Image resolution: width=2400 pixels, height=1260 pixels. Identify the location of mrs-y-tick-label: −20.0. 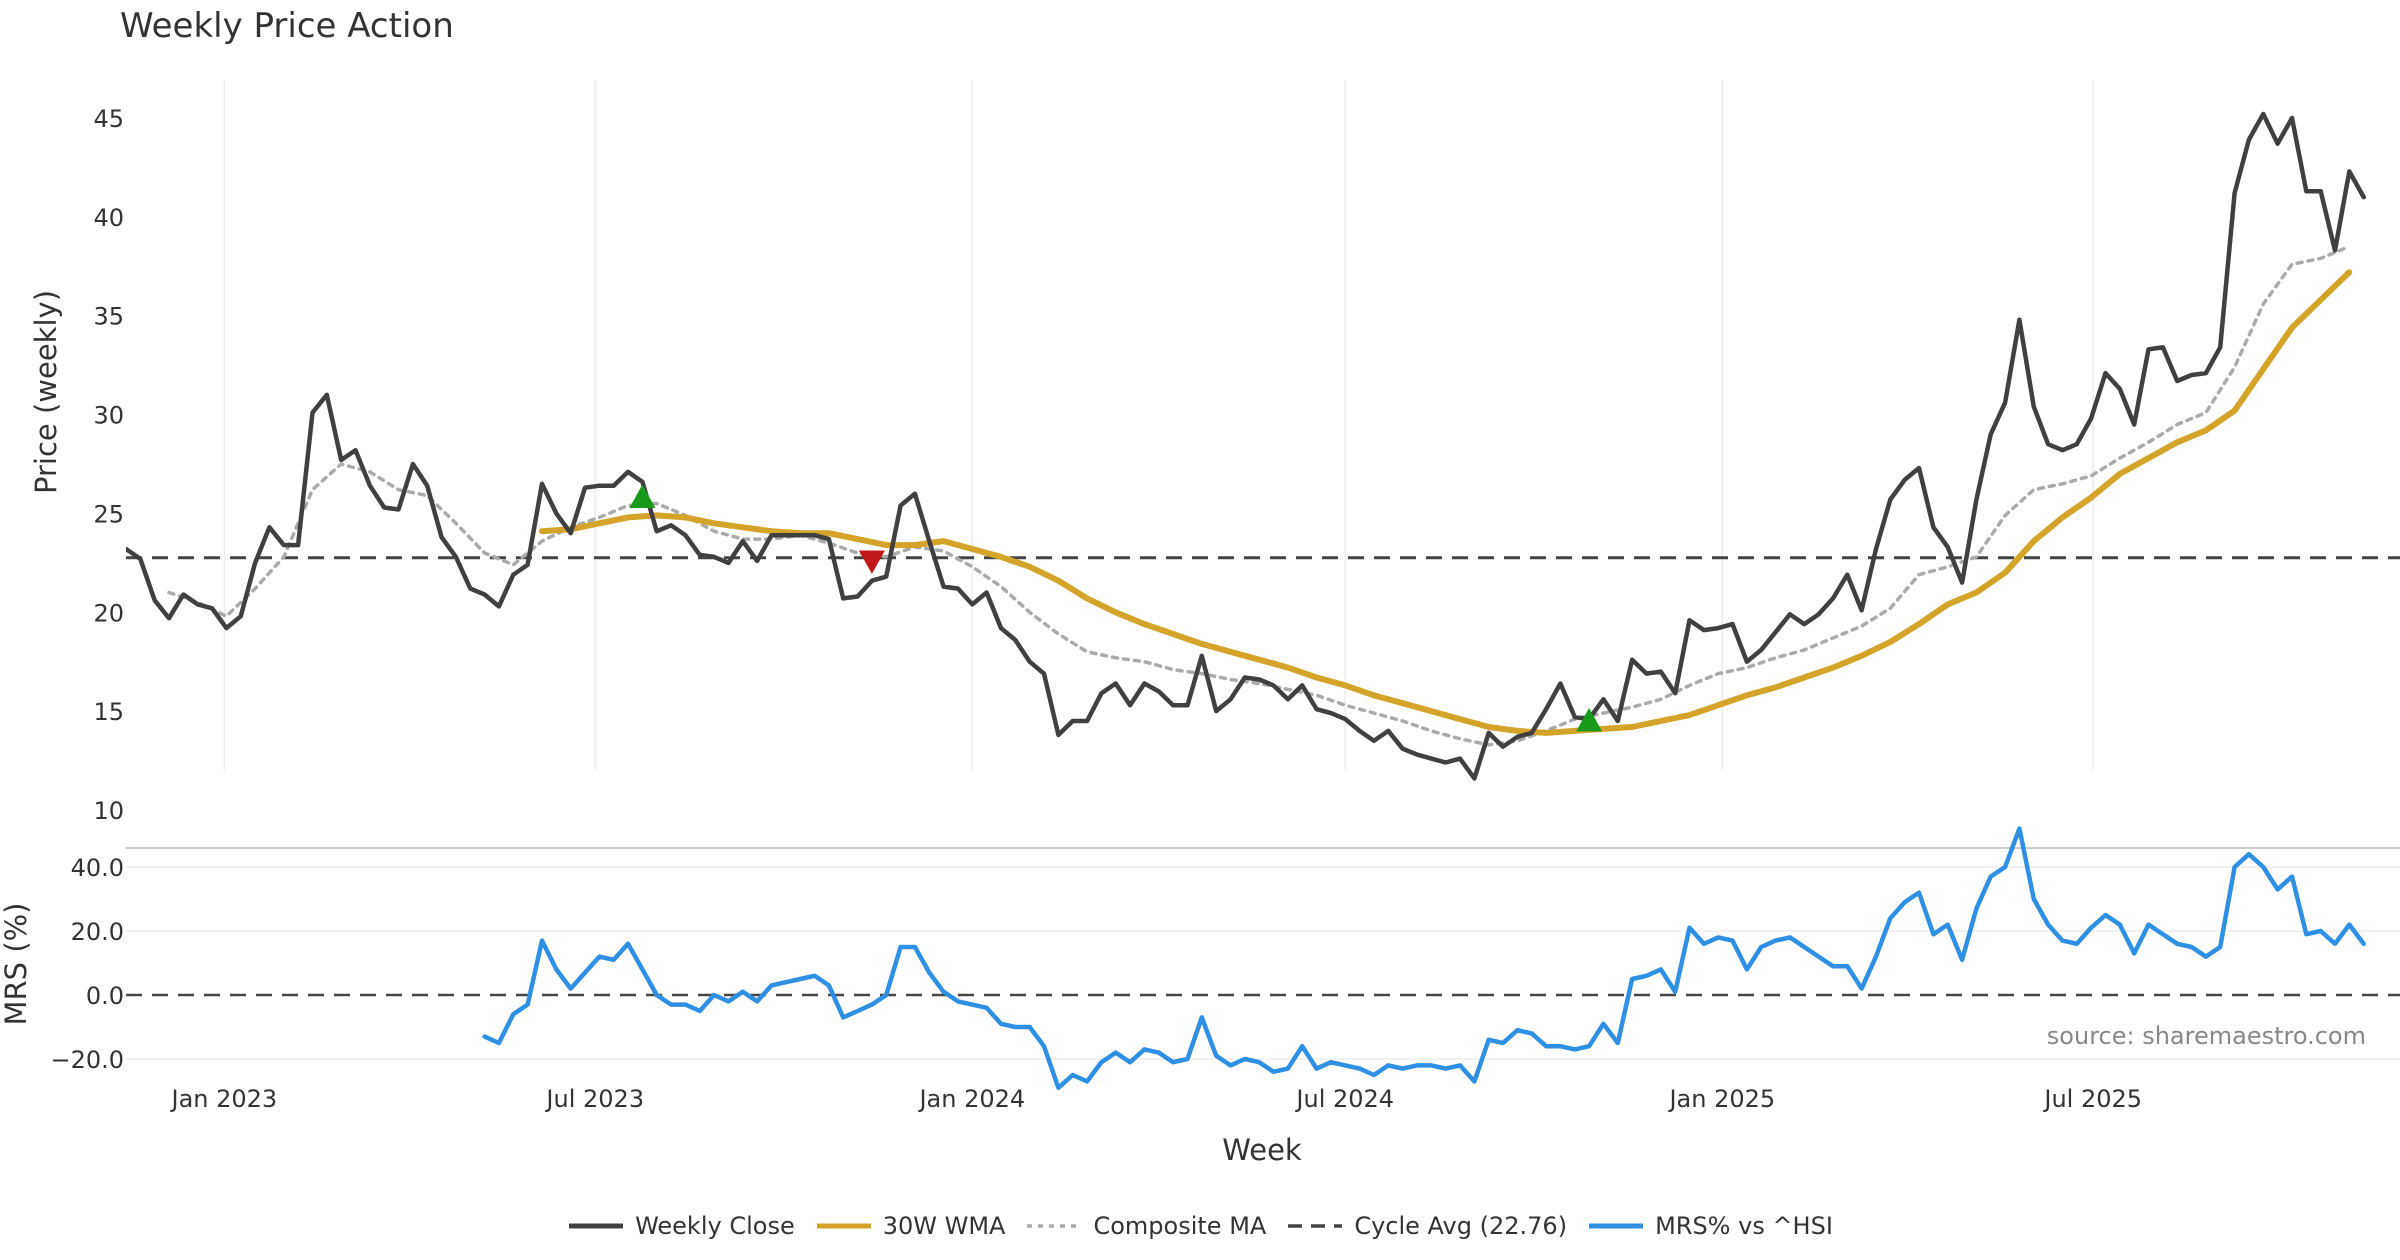
(87, 1060).